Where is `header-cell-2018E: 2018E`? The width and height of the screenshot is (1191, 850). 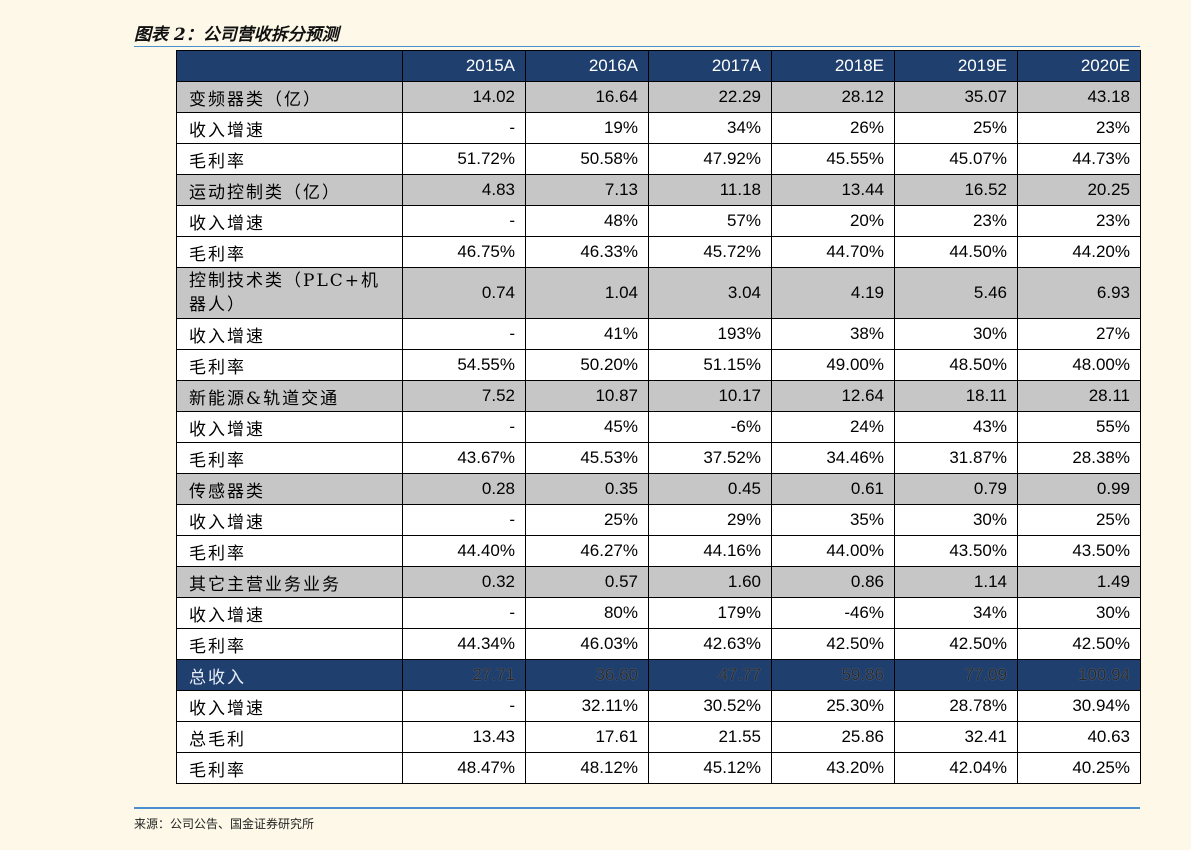
header-cell-2018E: 2018E is located at coordinates (833, 66).